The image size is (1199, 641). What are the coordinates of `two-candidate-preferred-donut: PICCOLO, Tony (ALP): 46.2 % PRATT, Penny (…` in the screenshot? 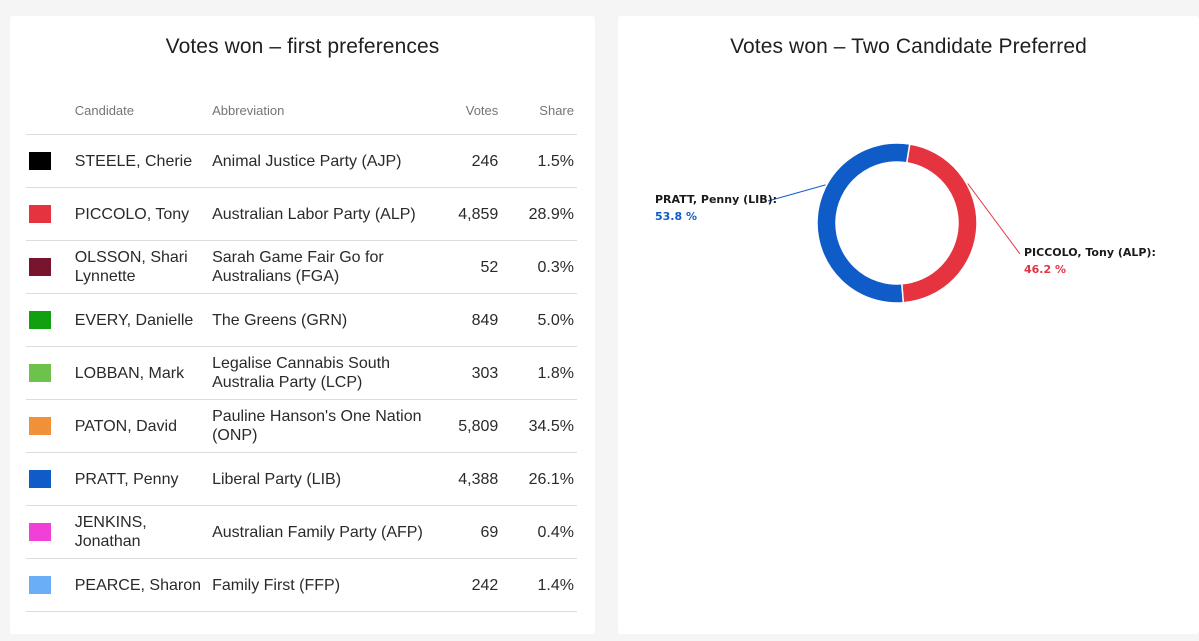 It's located at (905, 223).